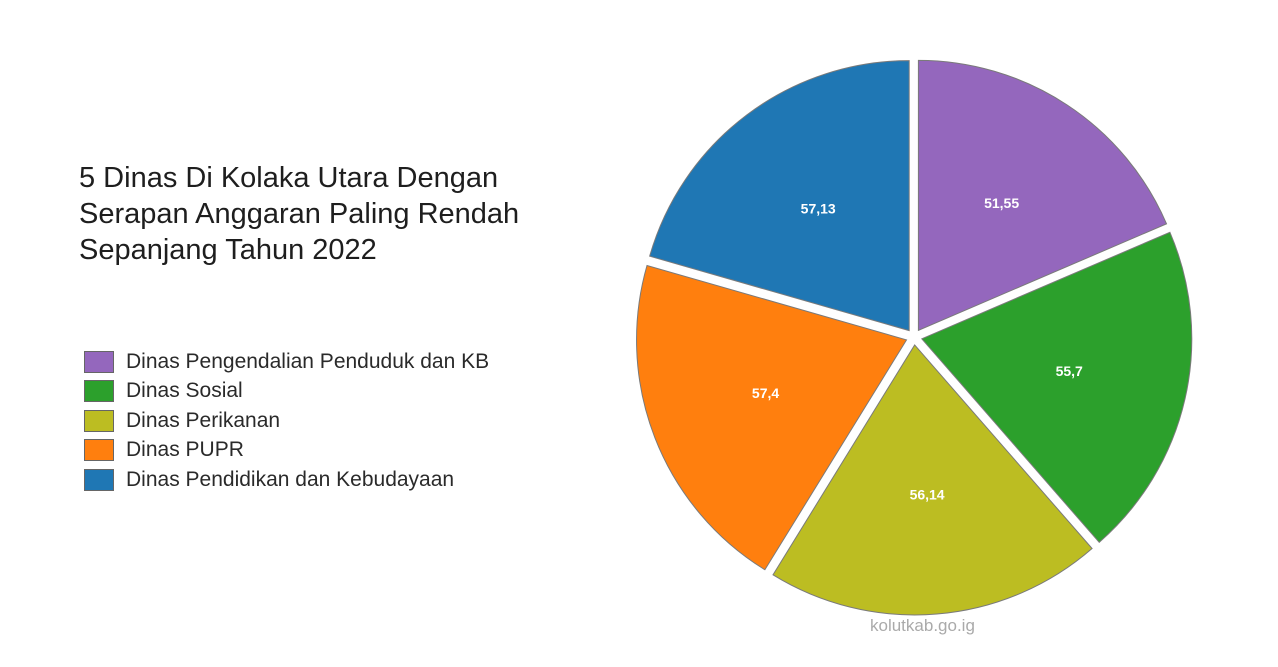 The height and width of the screenshot is (667, 1278). What do you see at coordinates (184, 391) in the screenshot?
I see `legend-label: Dinas Sosial` at bounding box center [184, 391].